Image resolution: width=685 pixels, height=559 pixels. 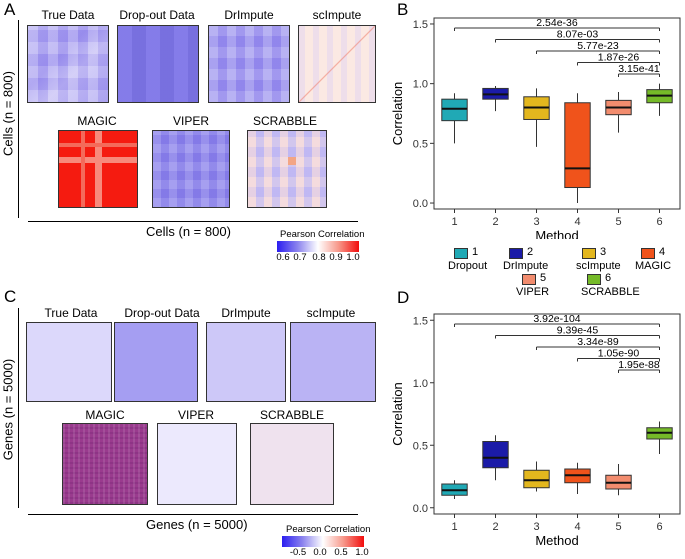 I want to click on p-value-label: 3.15e-41, so click(x=639, y=69).